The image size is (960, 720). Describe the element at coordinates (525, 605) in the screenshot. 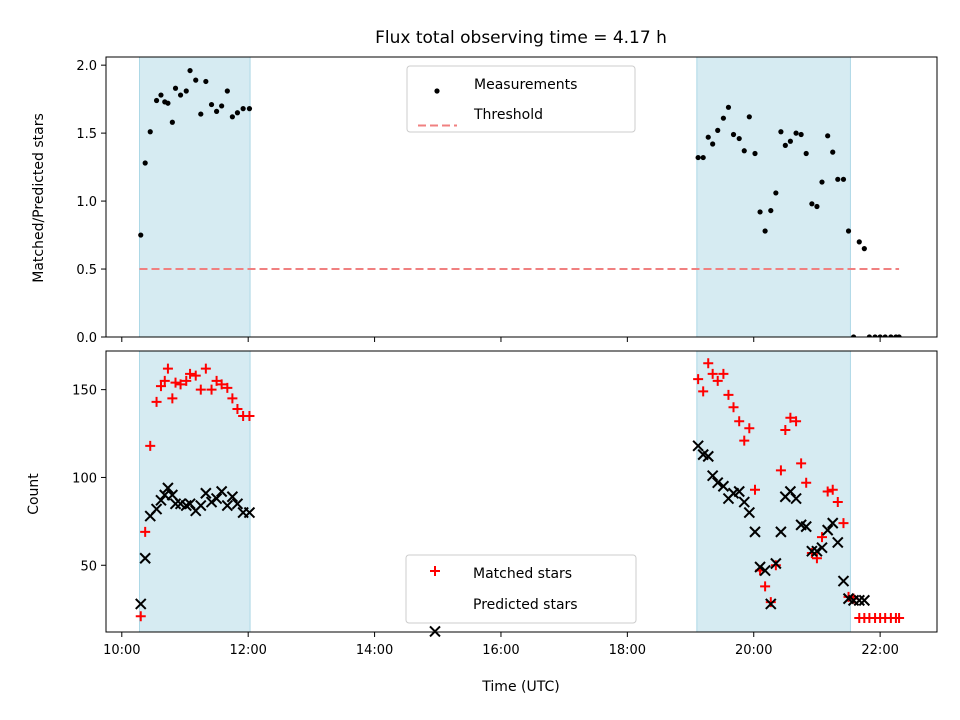

I see `legend-predicted-label: Predicted stars` at that location.